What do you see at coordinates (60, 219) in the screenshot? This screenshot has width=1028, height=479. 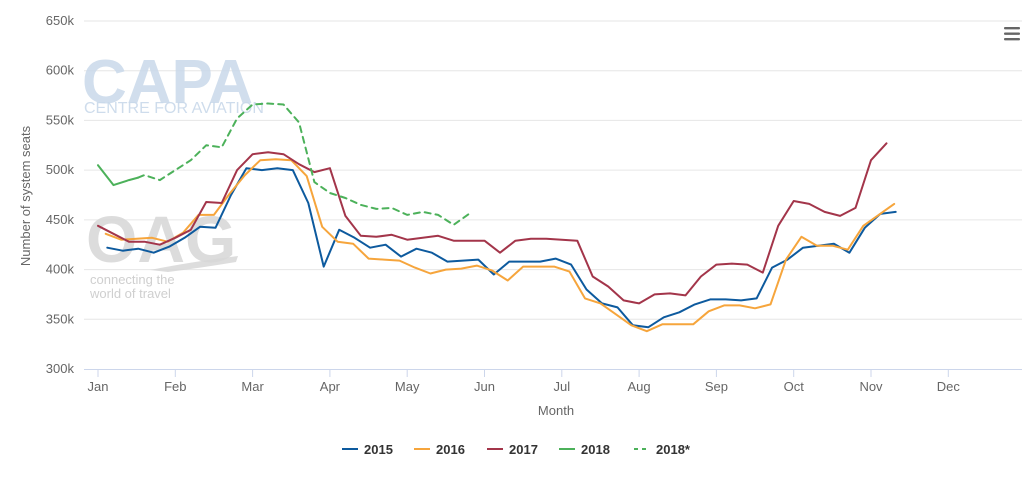 I see `y-tick-label: 450k` at bounding box center [60, 219].